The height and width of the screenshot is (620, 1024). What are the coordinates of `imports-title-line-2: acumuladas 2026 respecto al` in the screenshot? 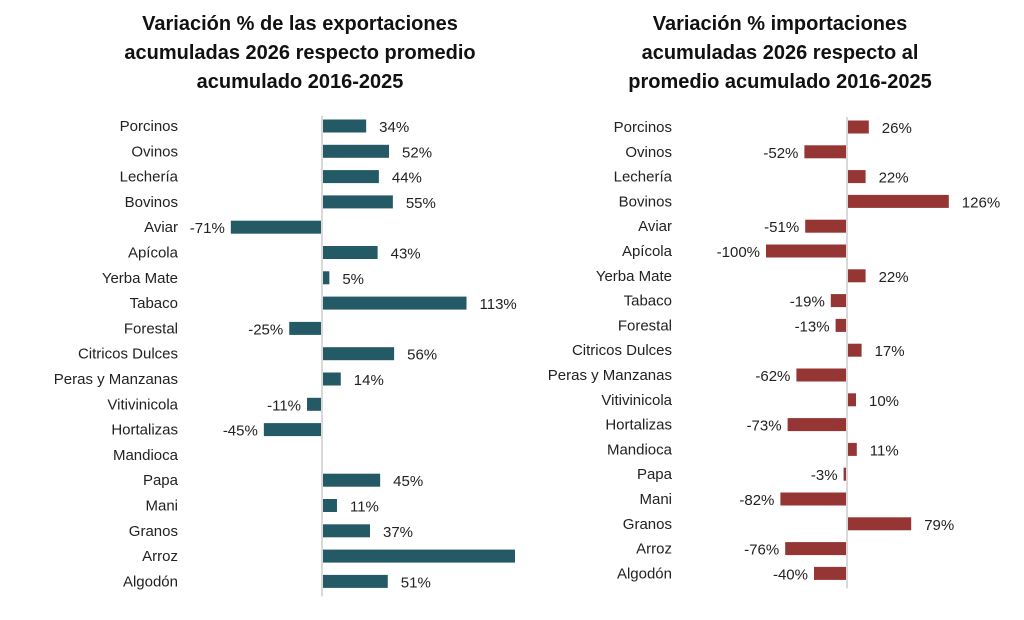 It's located at (780, 53).